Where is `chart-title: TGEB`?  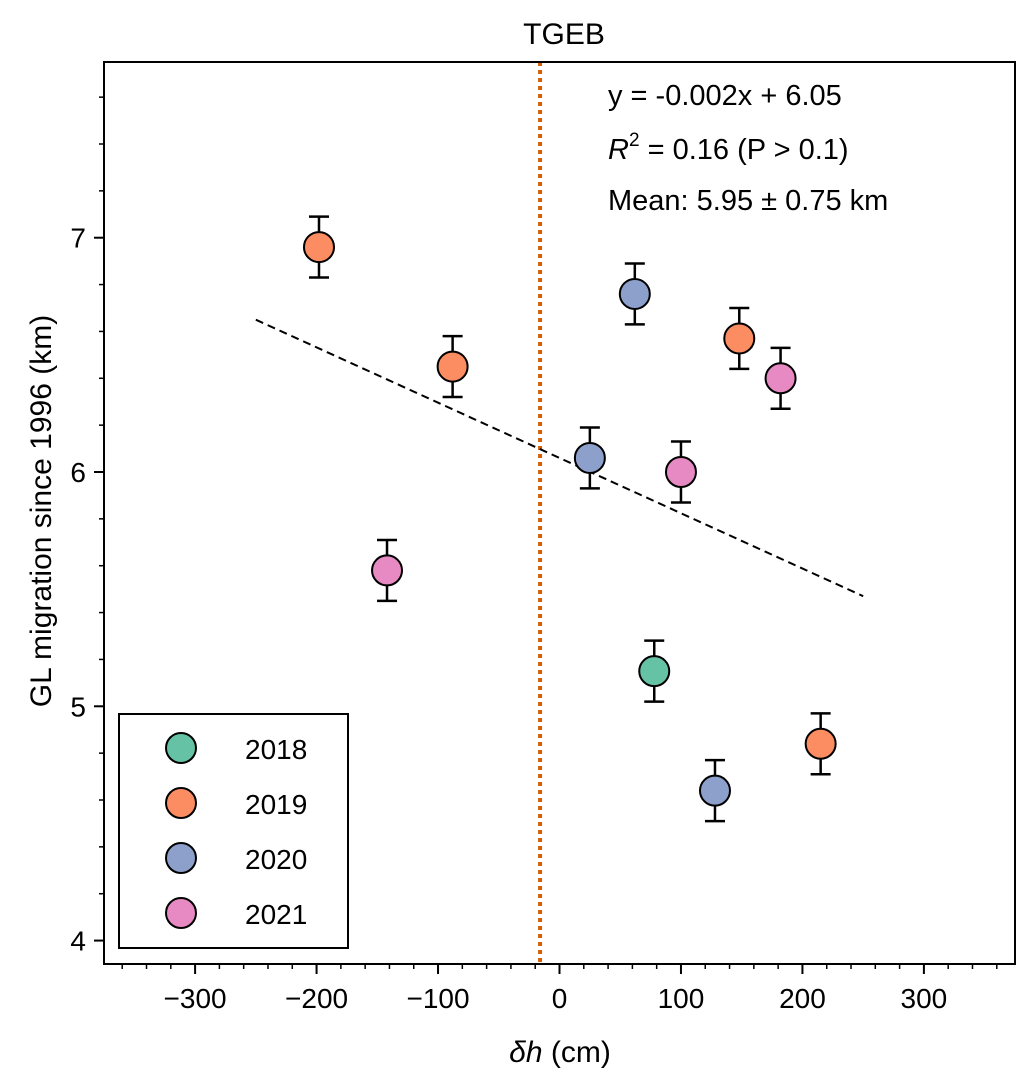
chart-title: TGEB is located at coordinates (564, 34).